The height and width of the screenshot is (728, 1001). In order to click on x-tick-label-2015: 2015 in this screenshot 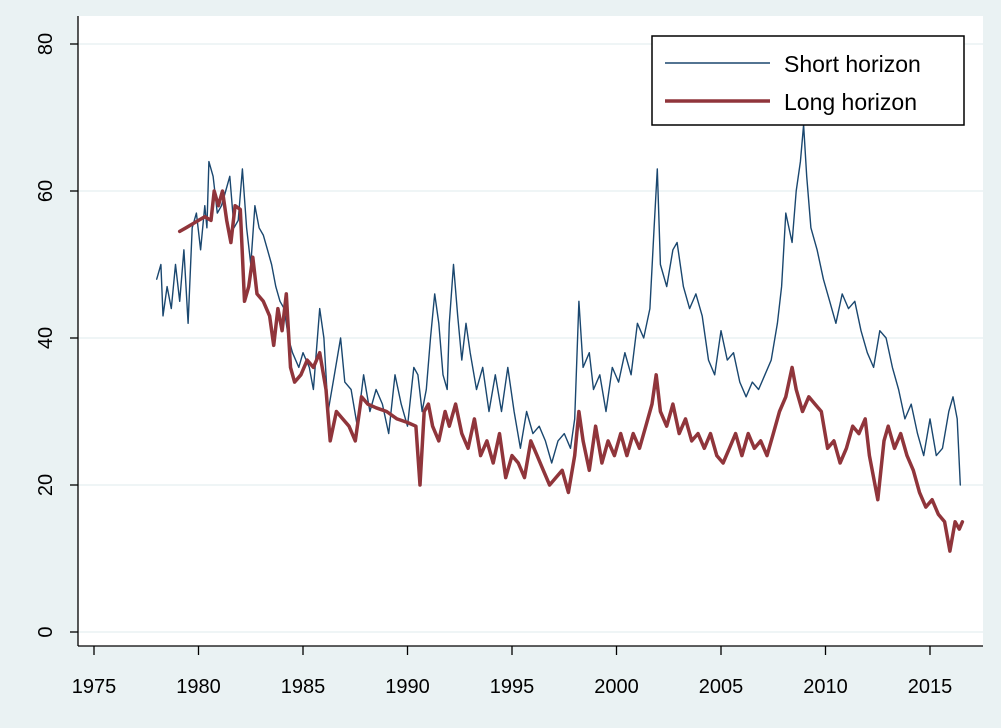, I will do `click(930, 687)`.